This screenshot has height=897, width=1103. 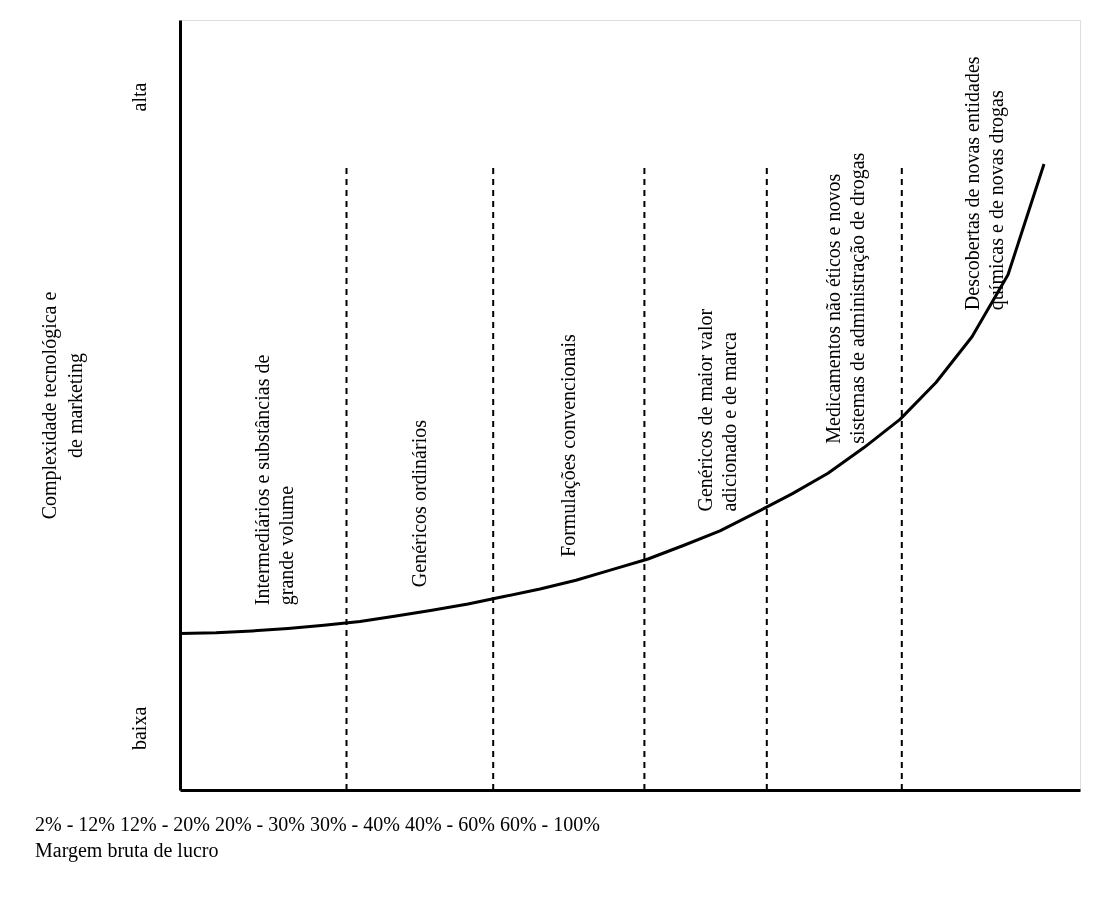 What do you see at coordinates (846, 298) in the screenshot?
I see `annotation: Medicamentos não éticos e novos sistemas de administração de drogas` at bounding box center [846, 298].